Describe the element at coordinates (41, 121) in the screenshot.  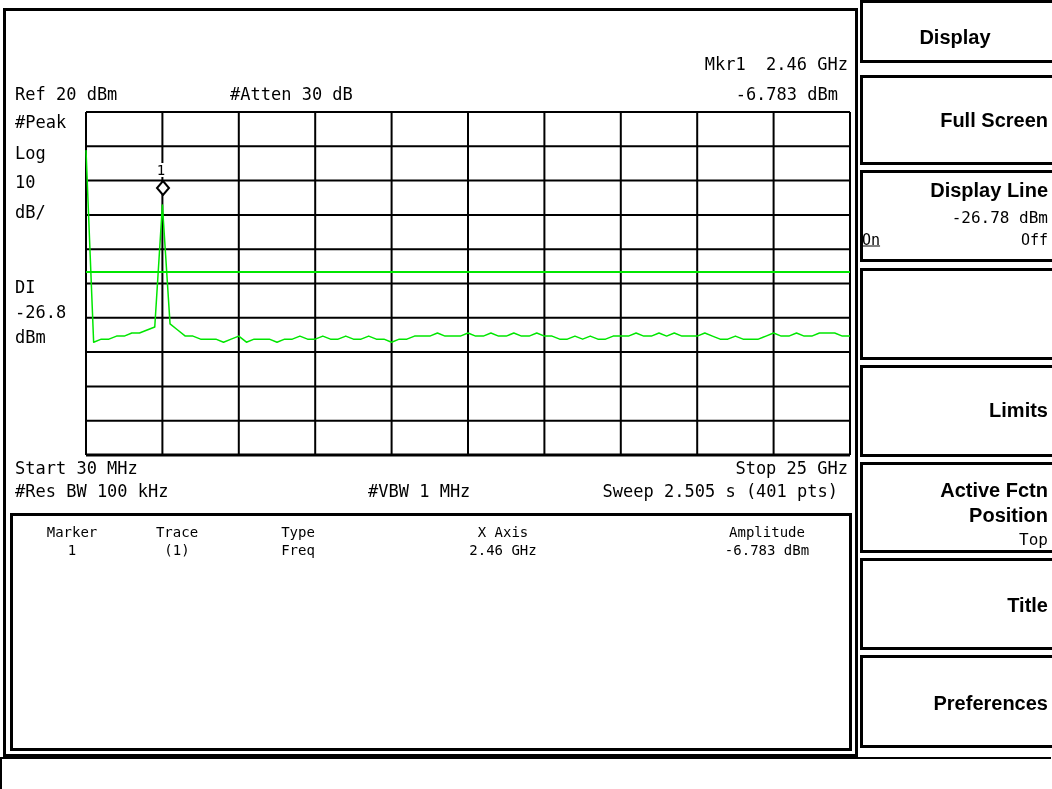
I see `text: #Peak` at that location.